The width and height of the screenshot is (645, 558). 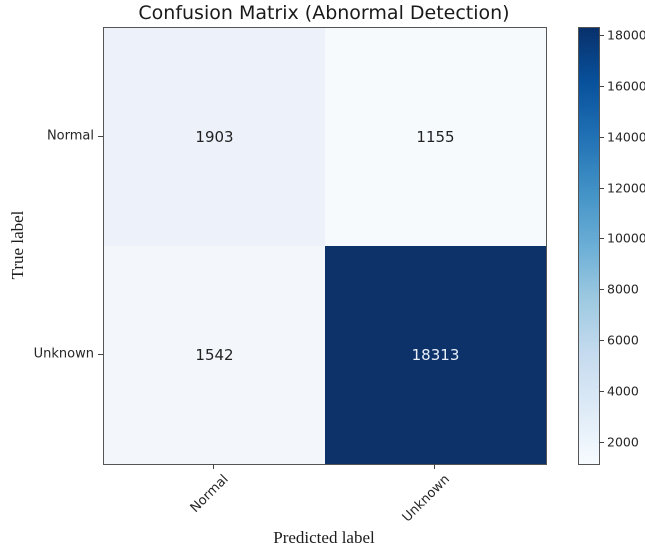 What do you see at coordinates (435, 137) in the screenshot?
I see `heatmap-cell-r0c1: 1155` at bounding box center [435, 137].